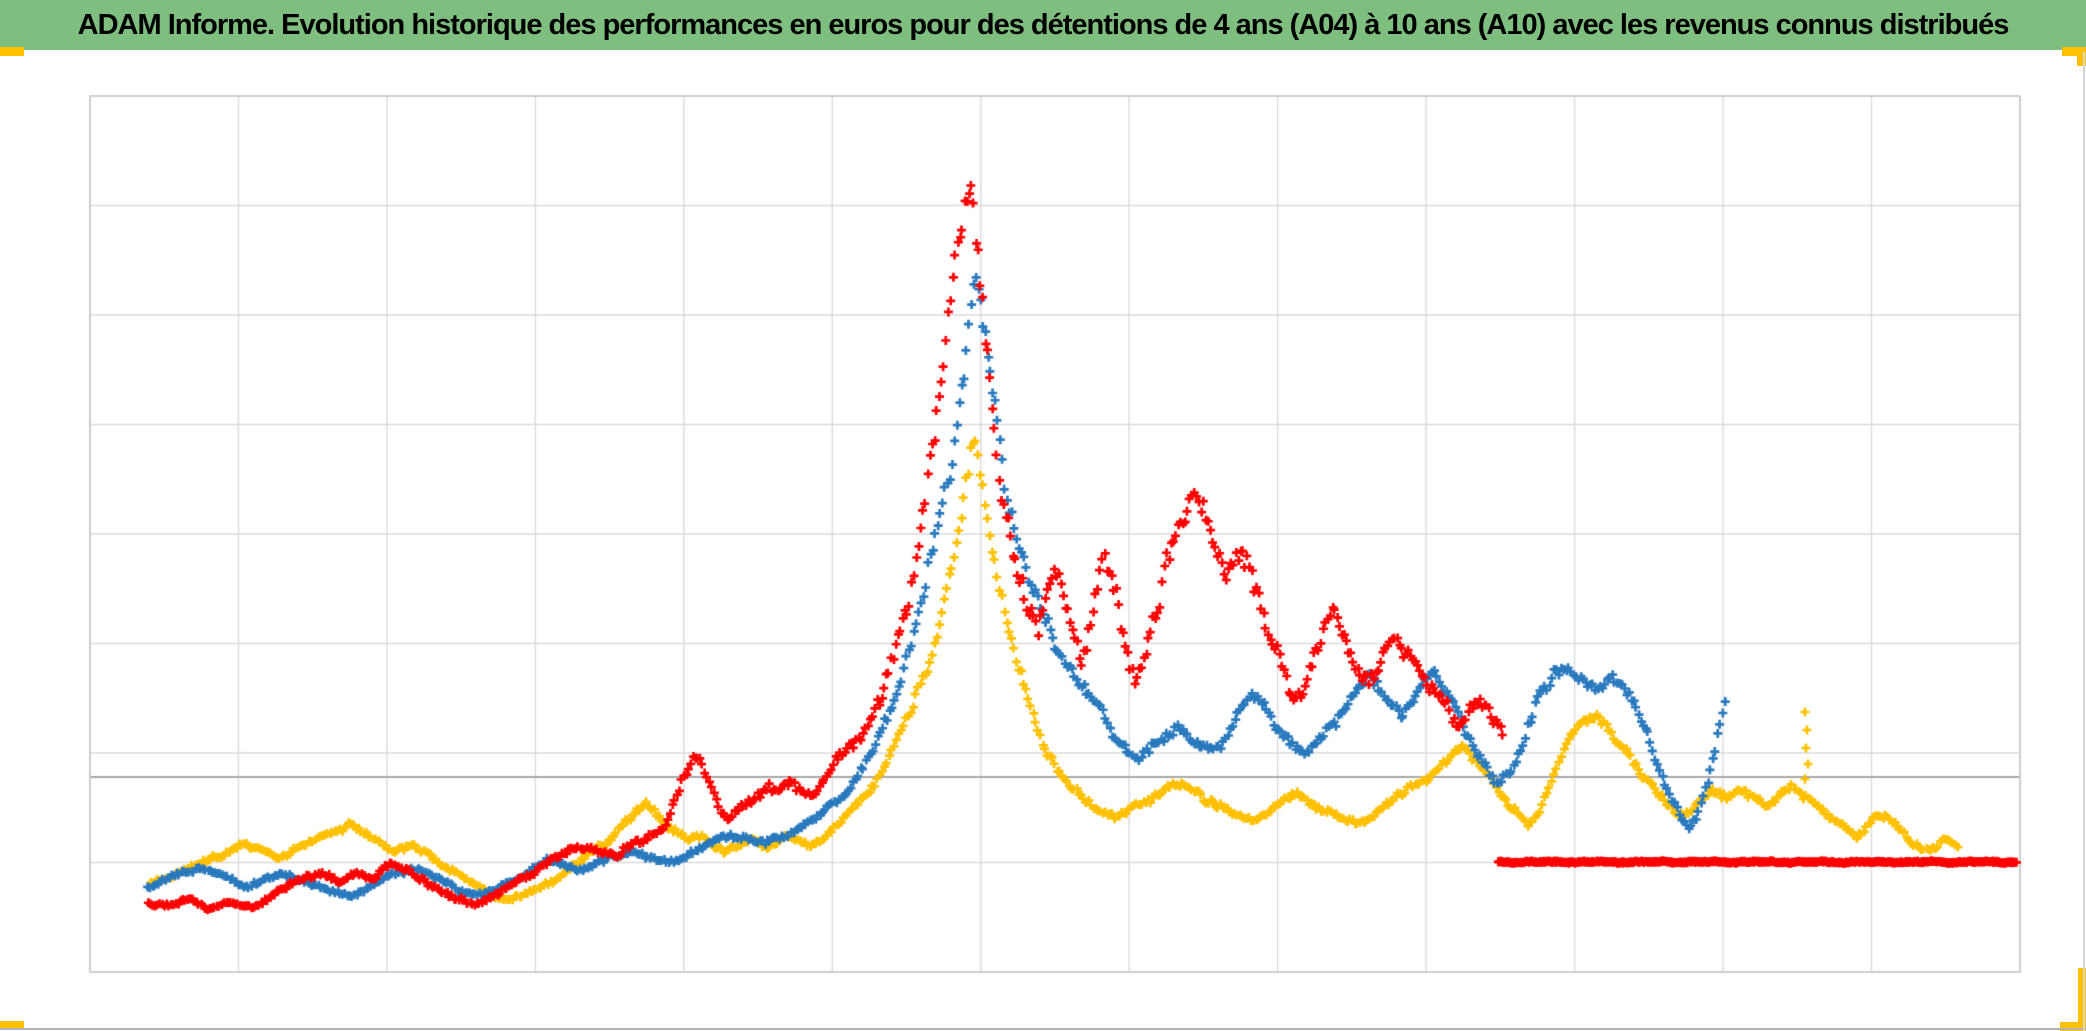 The height and width of the screenshot is (1031, 2086). I want to click on gold-accent-bottom-right-vertical, so click(2082, 999).